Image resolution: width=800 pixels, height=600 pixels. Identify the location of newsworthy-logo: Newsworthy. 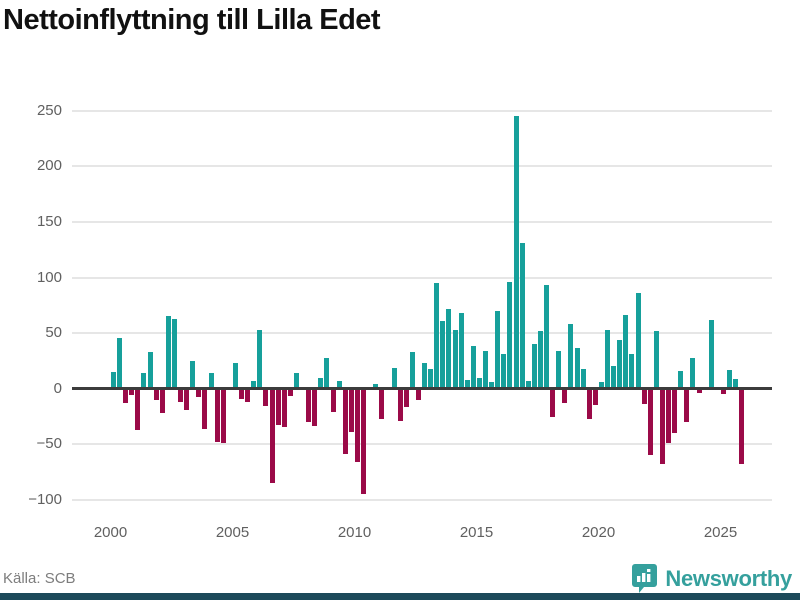
(711, 578).